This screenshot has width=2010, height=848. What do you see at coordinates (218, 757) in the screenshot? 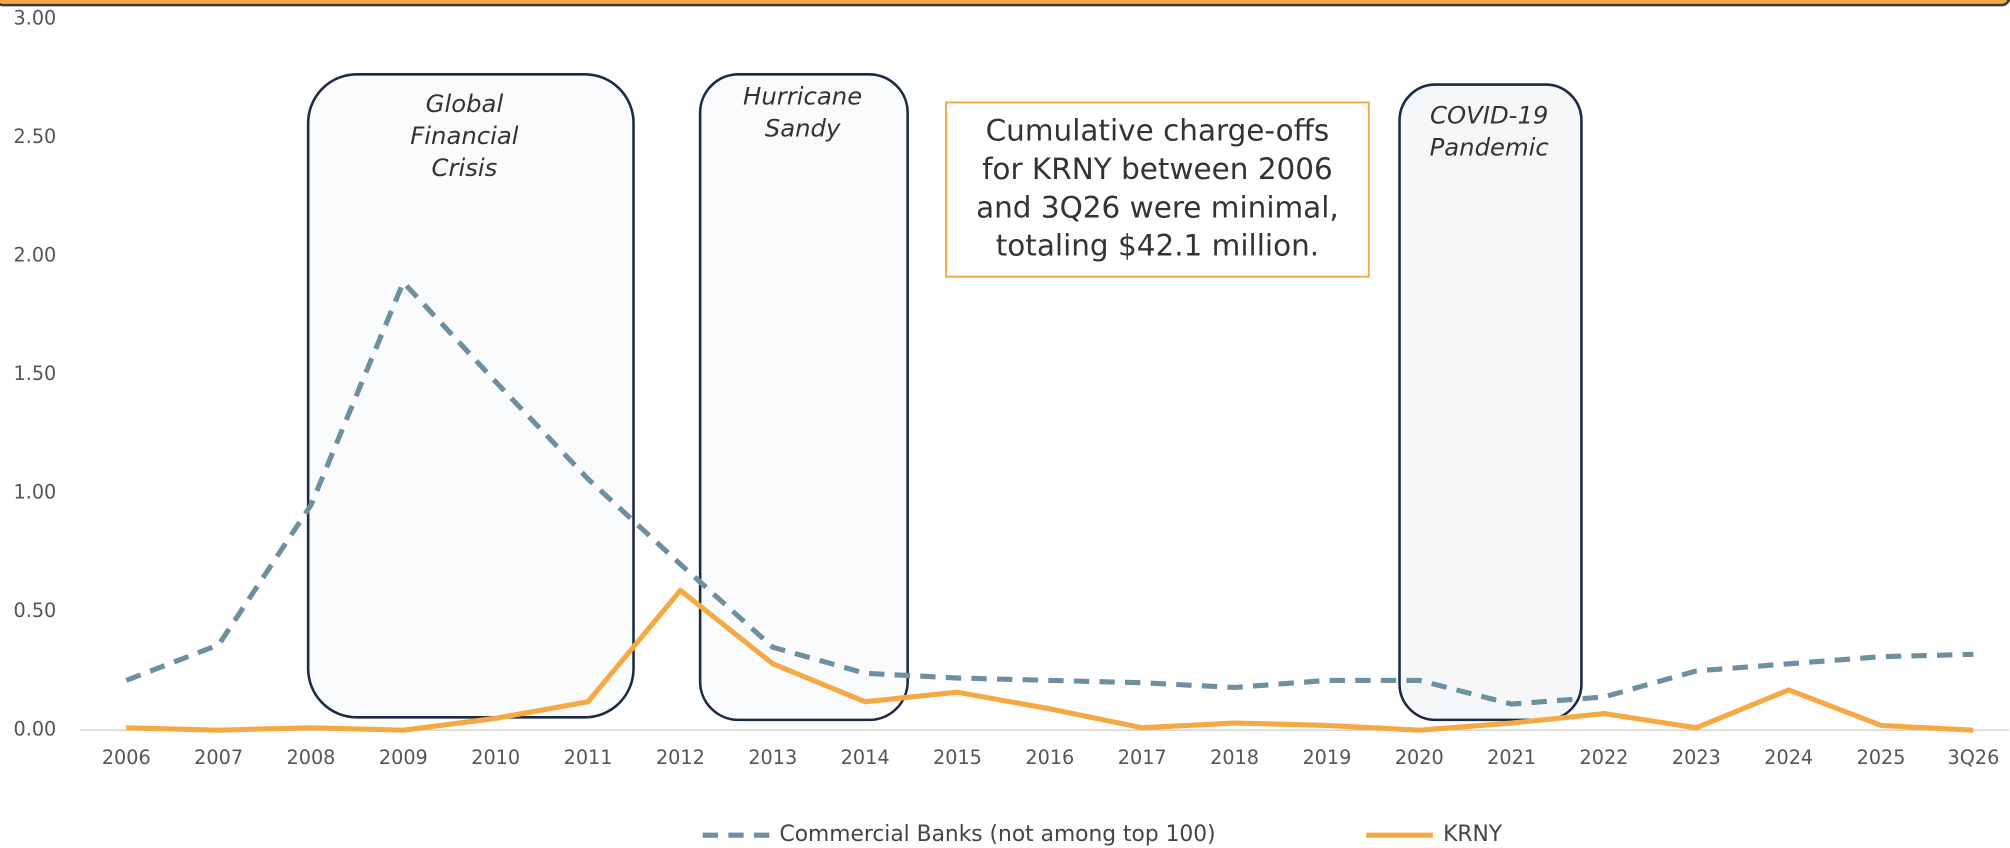
I see `x-tick-label: 2007` at bounding box center [218, 757].